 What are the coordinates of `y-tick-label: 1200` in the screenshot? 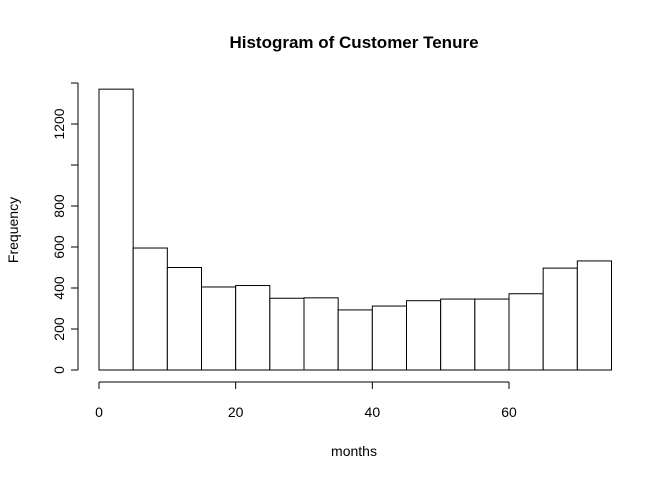 It's located at (59, 123).